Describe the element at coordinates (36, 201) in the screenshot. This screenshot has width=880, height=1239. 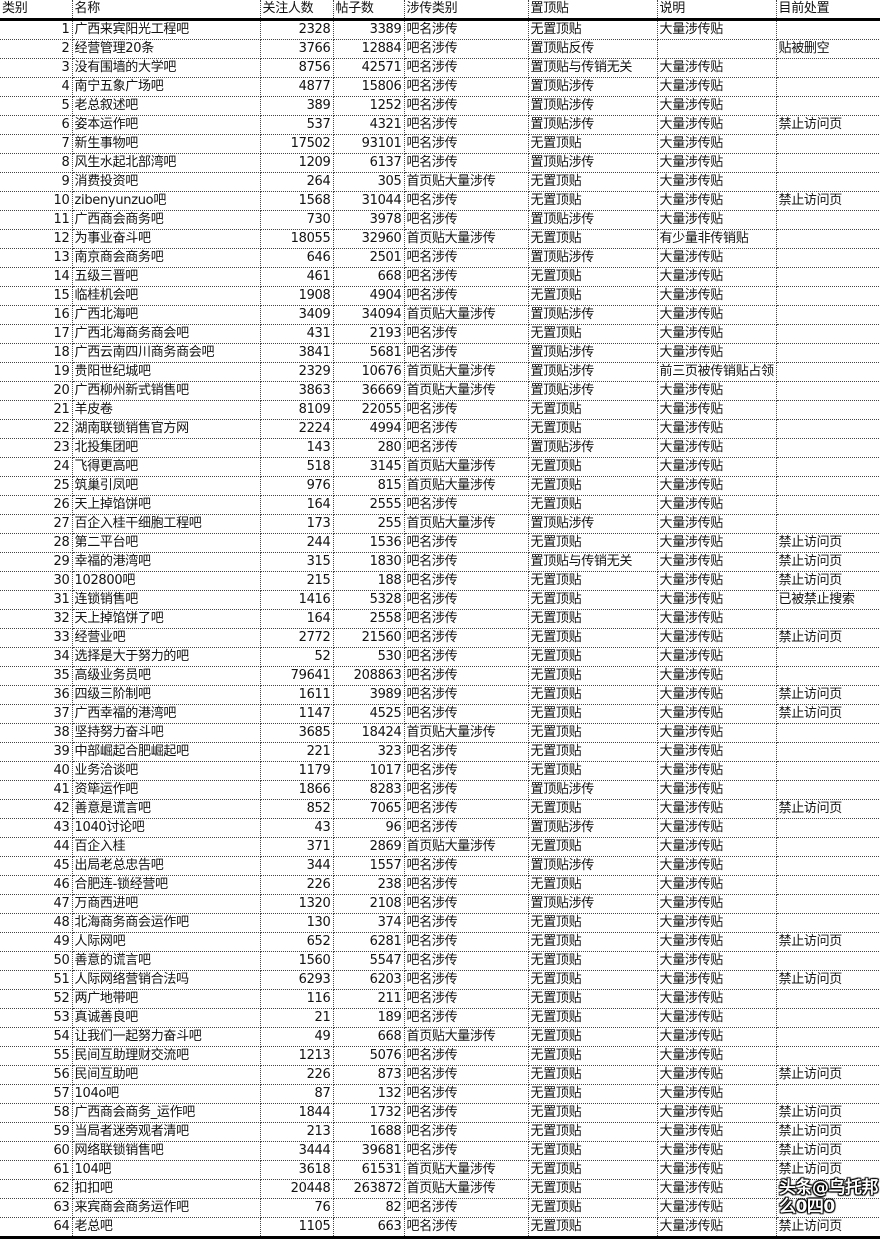
I see `cell-category: 10` at that location.